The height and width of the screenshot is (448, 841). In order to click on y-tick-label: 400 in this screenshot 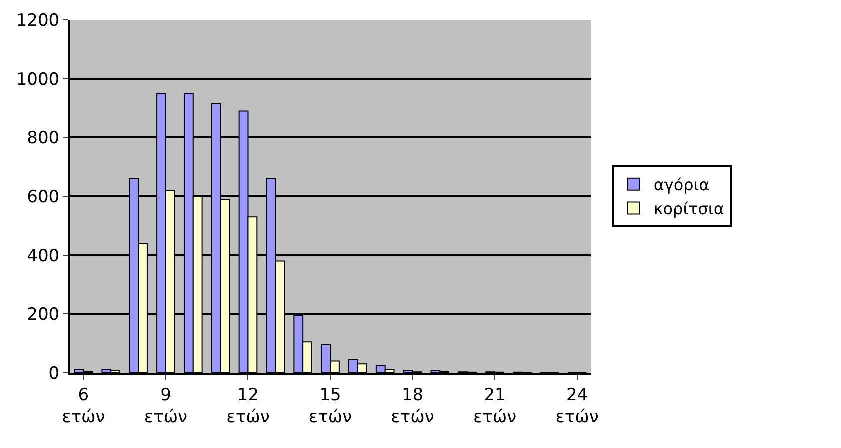, I will do `click(43, 256)`.